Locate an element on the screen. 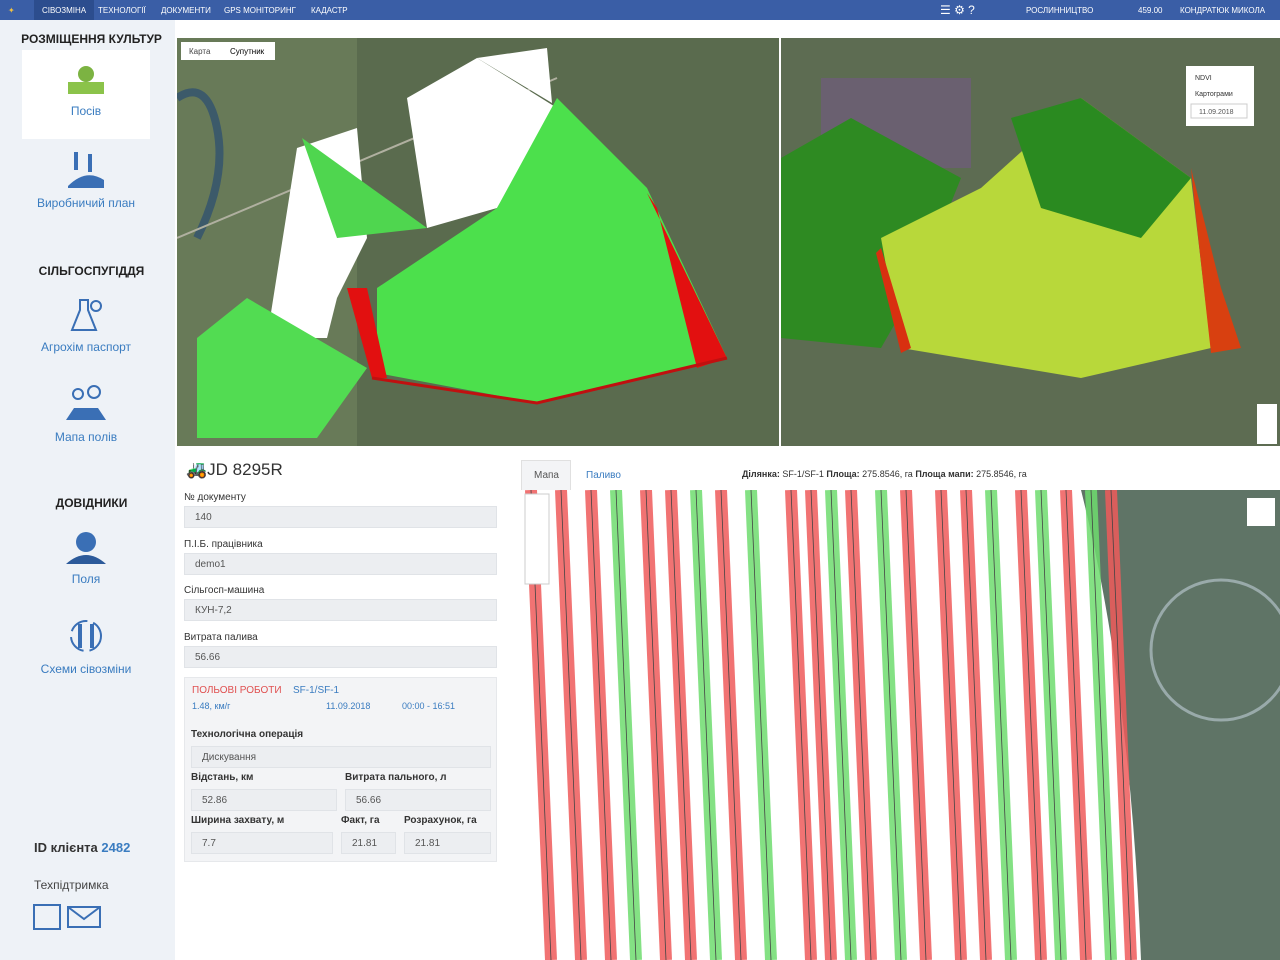 The image size is (1280, 960). support-label: Техпідтримка is located at coordinates (71, 885).